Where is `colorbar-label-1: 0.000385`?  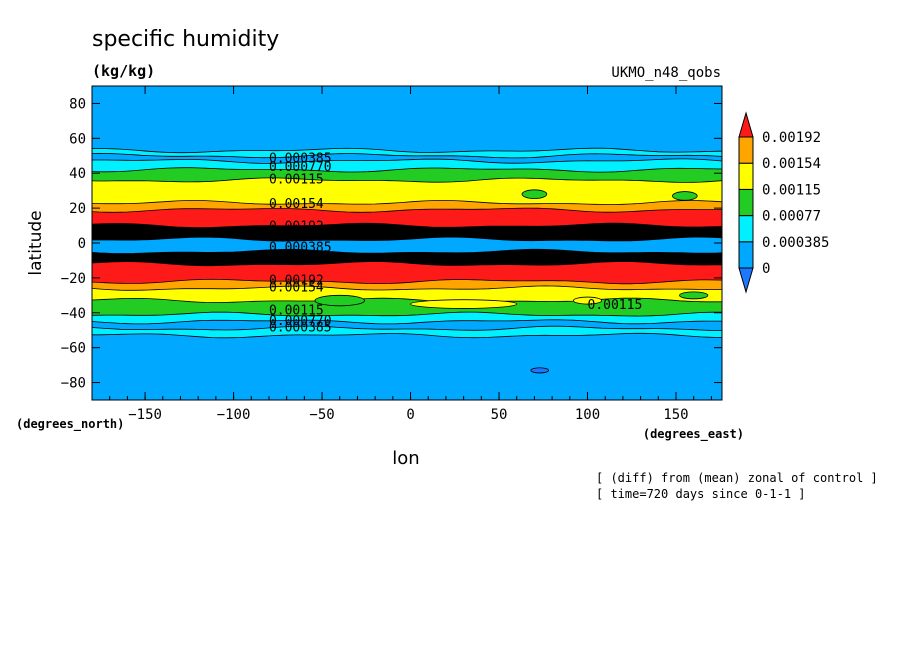
colorbar-label-1: 0.000385 is located at coordinates (795, 243).